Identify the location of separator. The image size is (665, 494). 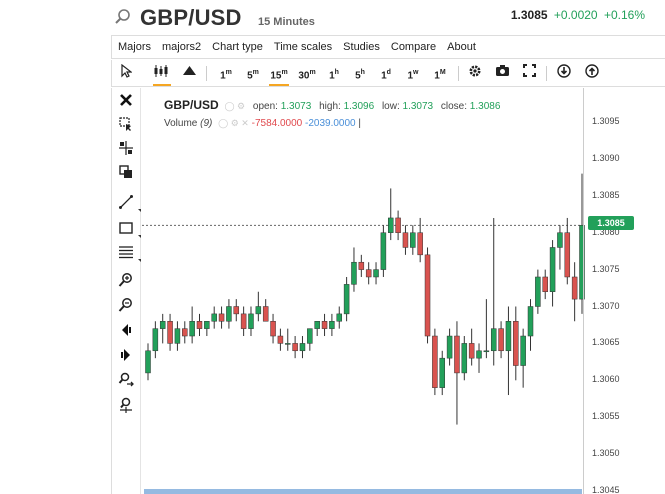
(546, 73).